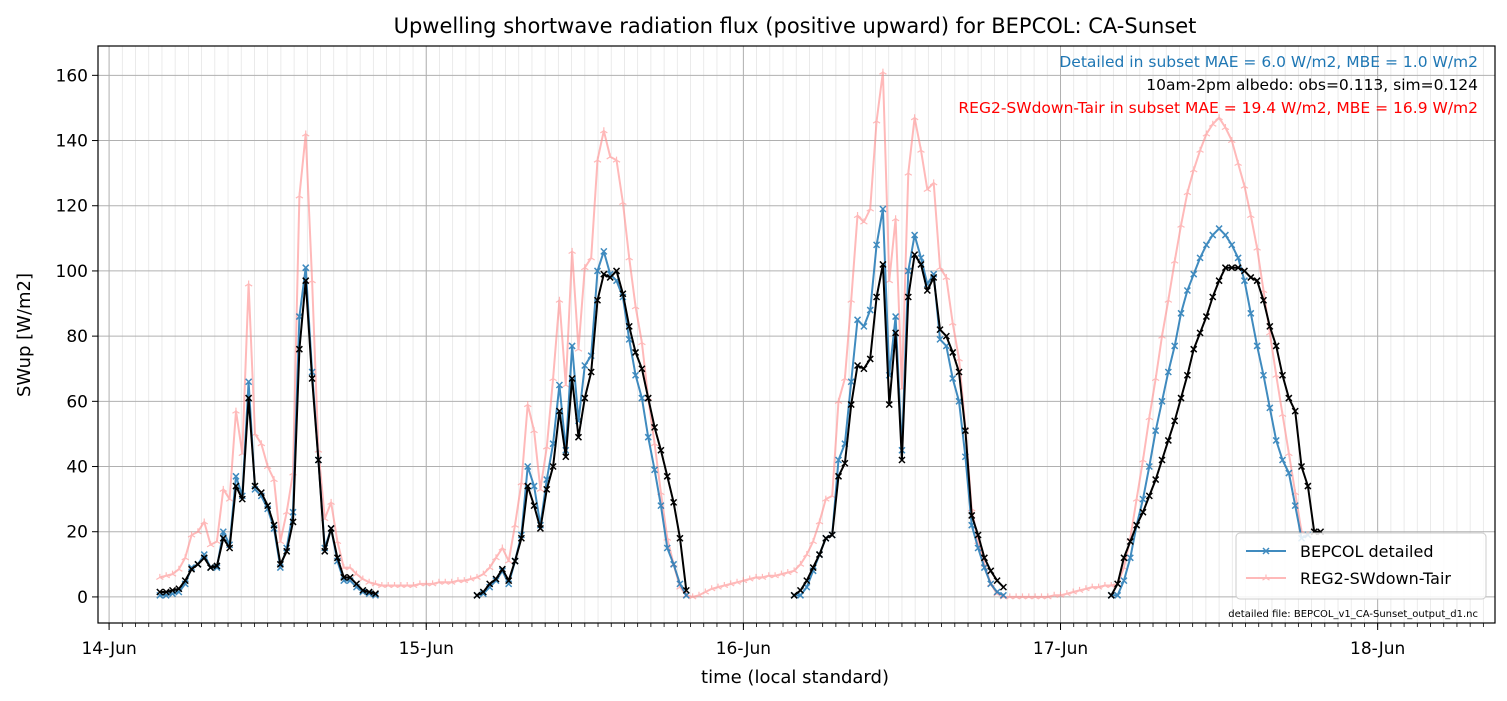 This screenshot has width=1507, height=701. Describe the element at coordinates (77, 468) in the screenshot. I see `y-tick-label: 40` at that location.